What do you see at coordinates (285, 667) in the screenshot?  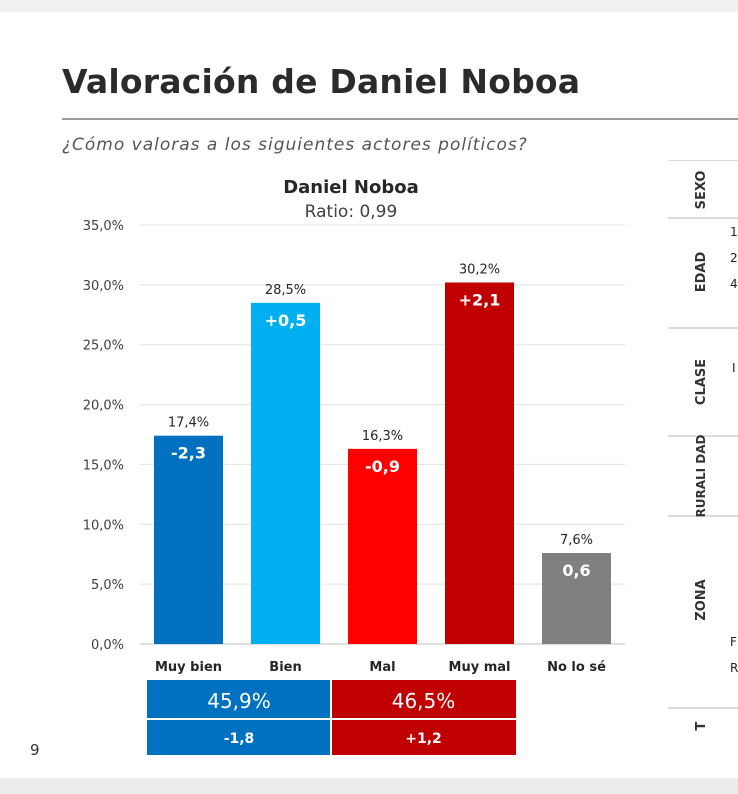 I see `x-category-label: Bien` at bounding box center [285, 667].